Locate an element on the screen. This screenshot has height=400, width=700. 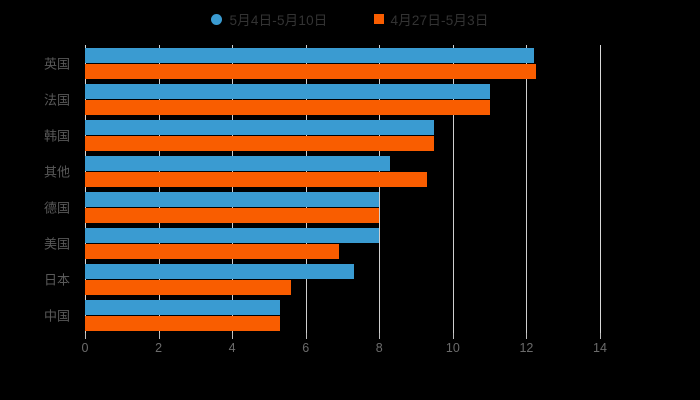
y-axis-label: 美国 is located at coordinates (56, 244).